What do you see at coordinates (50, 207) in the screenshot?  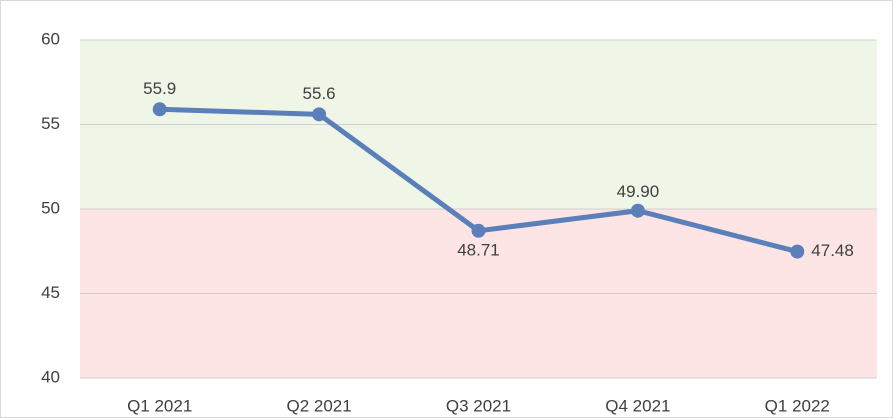 I see `y-tick-label: 50` at bounding box center [50, 207].